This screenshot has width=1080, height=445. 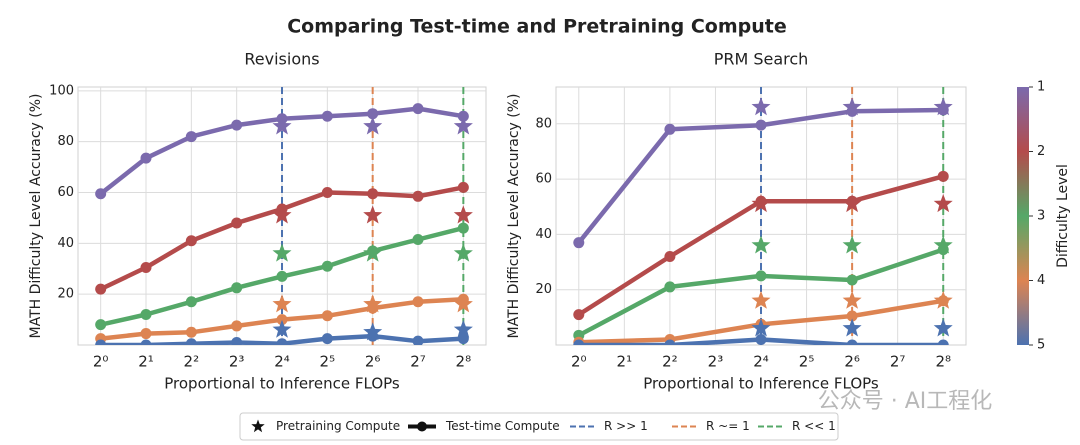 What do you see at coordinates (852, 362) in the screenshot?
I see `x-tick-label: 2⁶` at bounding box center [852, 362].